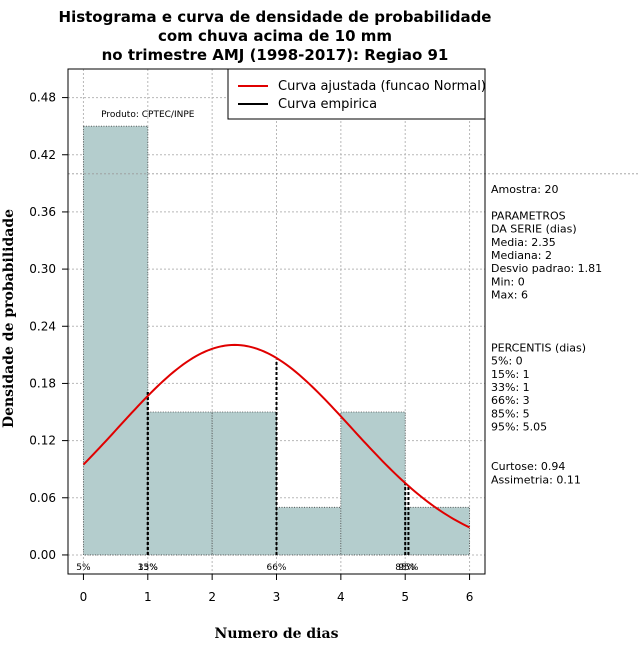 Image resolution: width=640 pixels, height=660 pixels. I want to click on y-tick-label: 0.42, so click(42, 155).